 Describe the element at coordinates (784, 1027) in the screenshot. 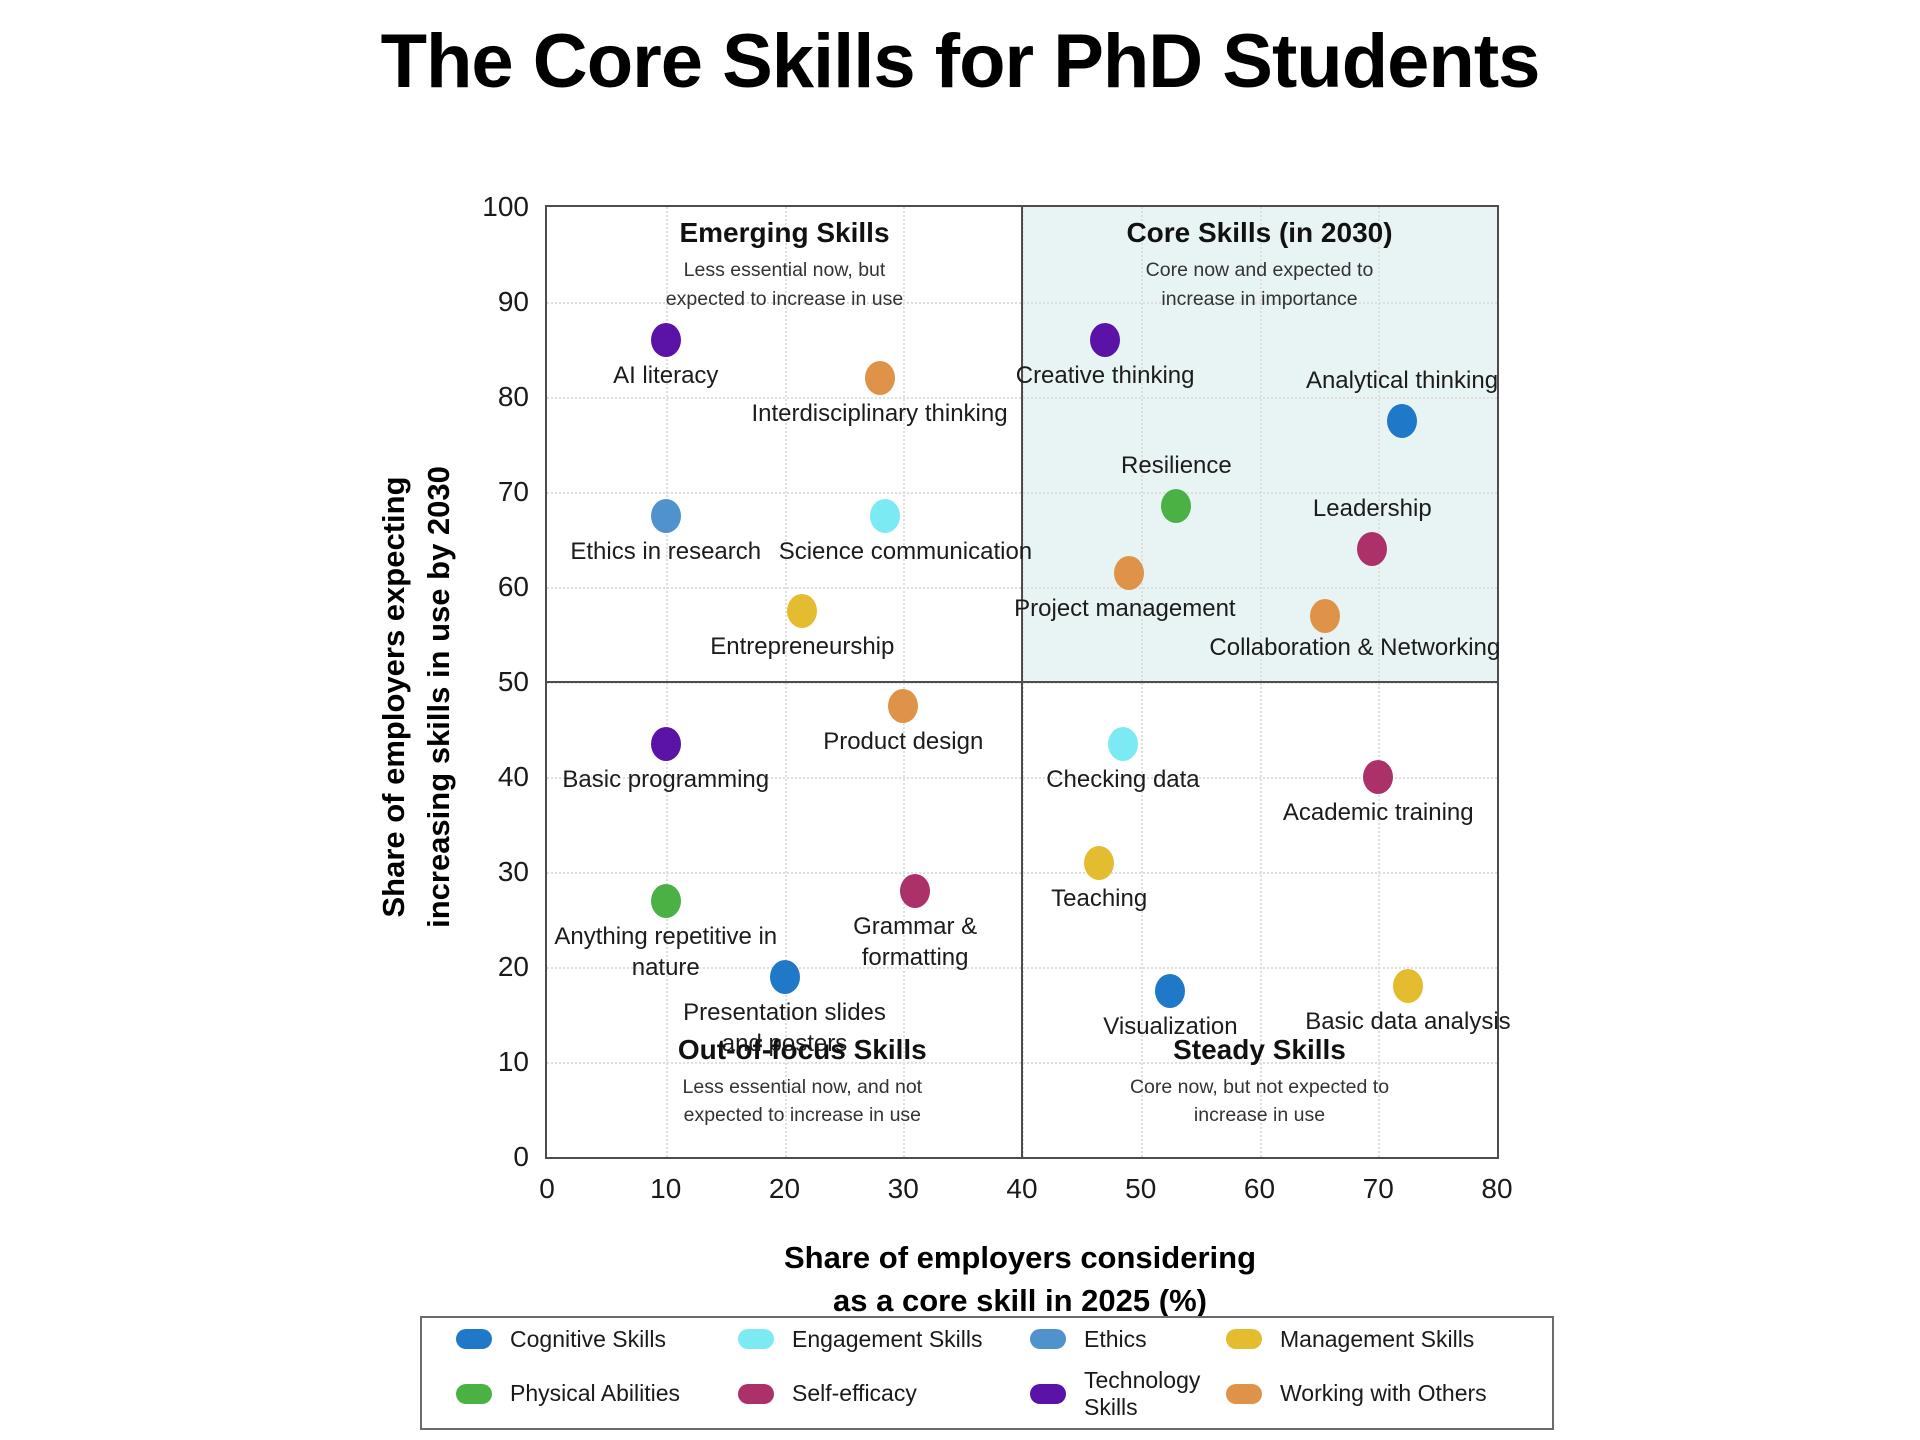

I see `data-point-label: Presentation slides and posters` at that location.